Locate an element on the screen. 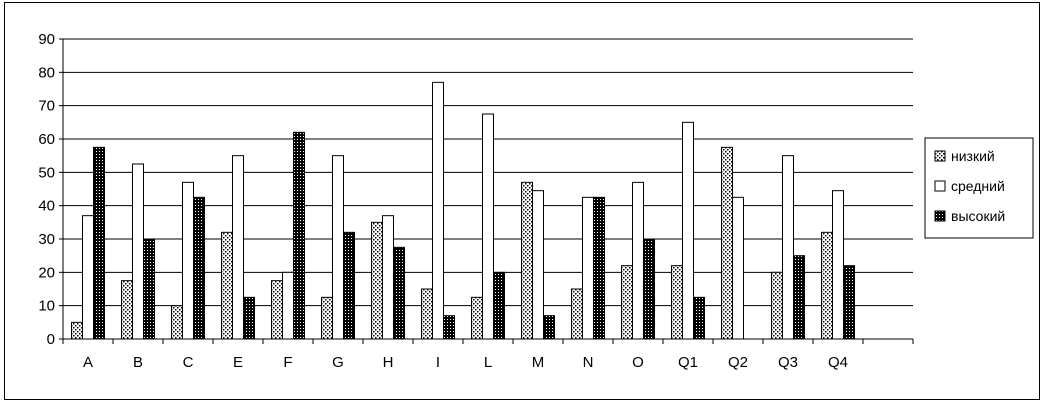  bar-dark-M is located at coordinates (549, 327).